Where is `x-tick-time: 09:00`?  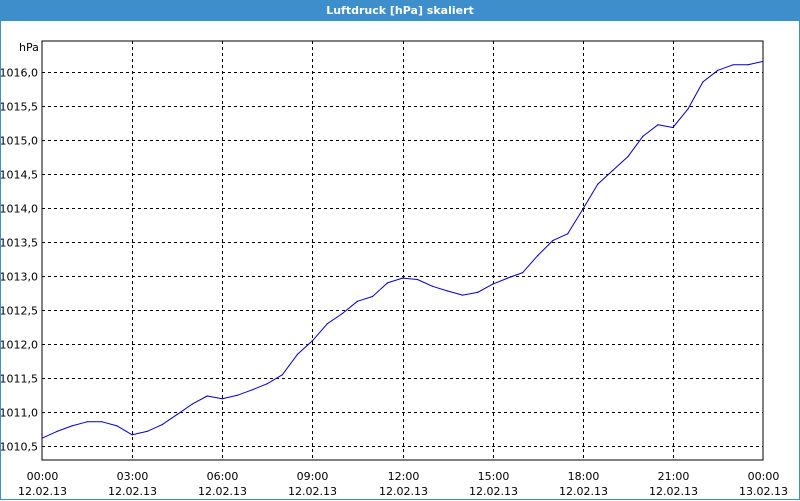
x-tick-time: 09:00 is located at coordinates (313, 476).